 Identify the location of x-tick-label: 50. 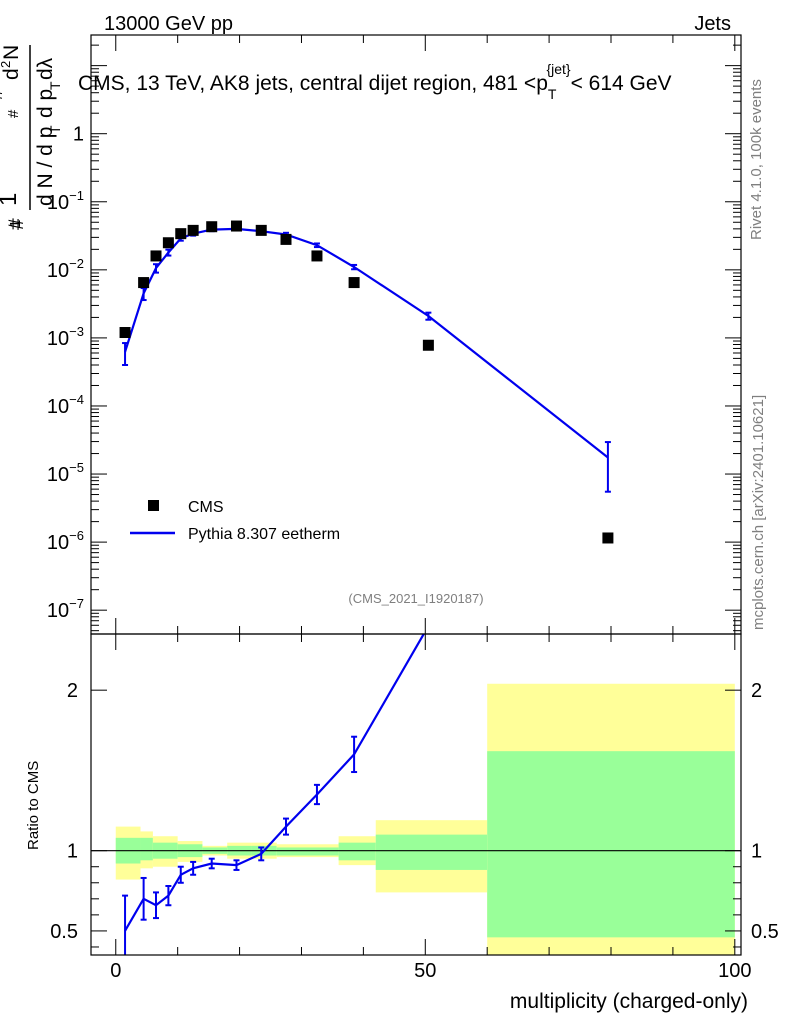
(425, 971).